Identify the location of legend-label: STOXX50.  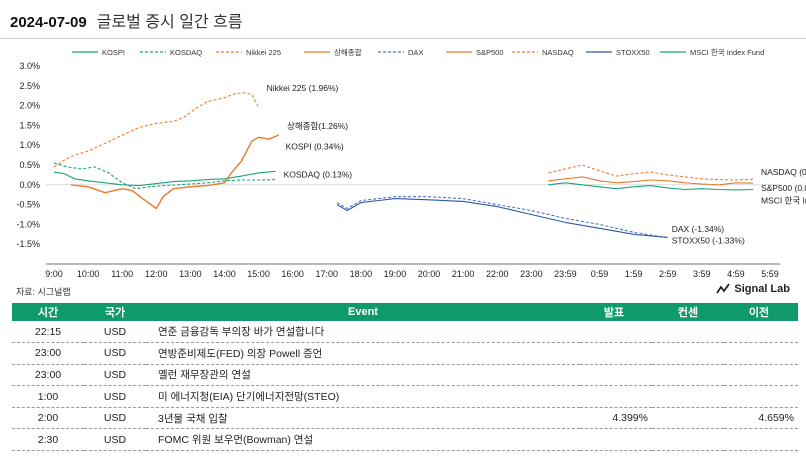
(633, 52).